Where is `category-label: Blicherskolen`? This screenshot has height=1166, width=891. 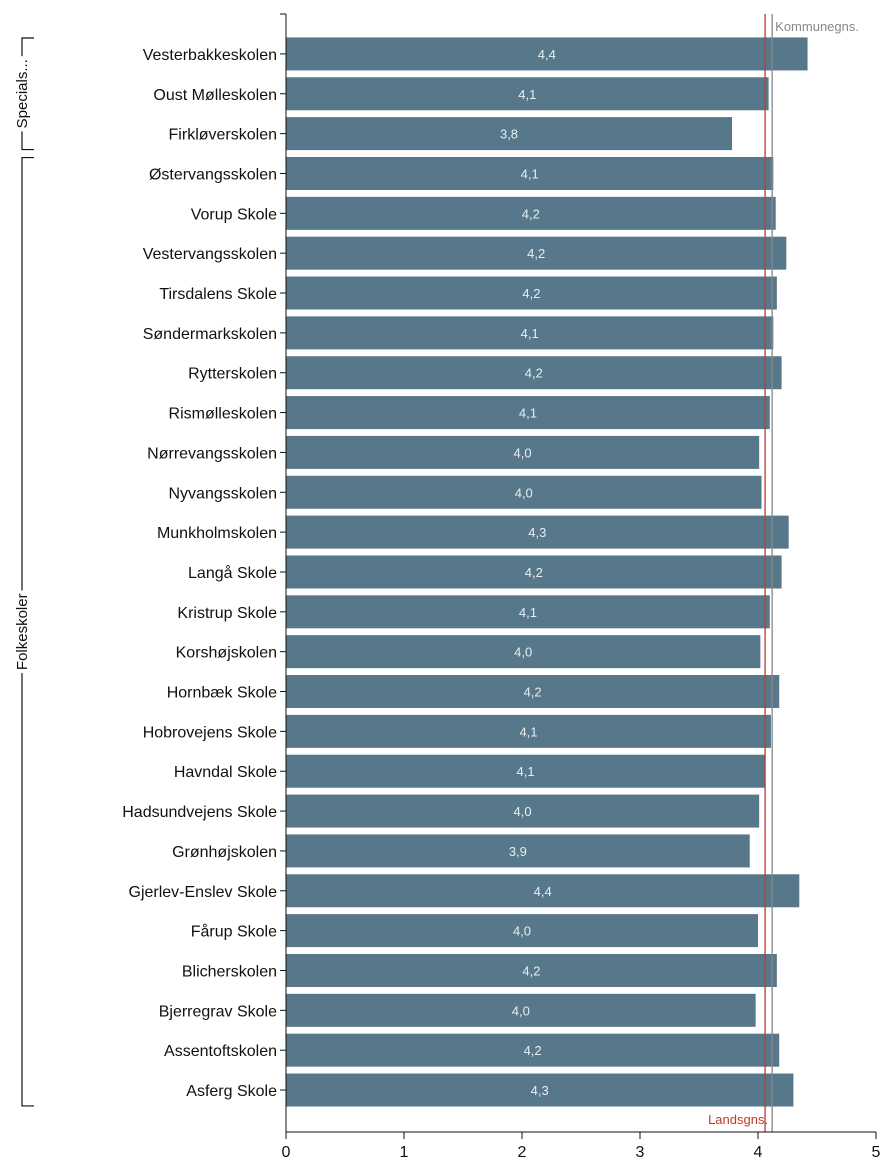 category-label: Blicherskolen is located at coordinates (229, 971).